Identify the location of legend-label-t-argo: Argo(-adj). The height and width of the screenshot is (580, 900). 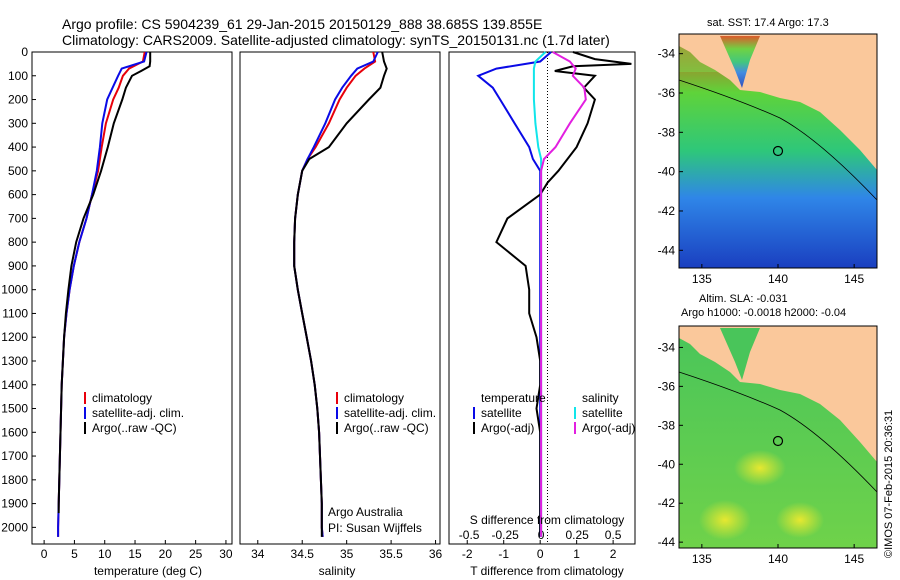
(507, 428).